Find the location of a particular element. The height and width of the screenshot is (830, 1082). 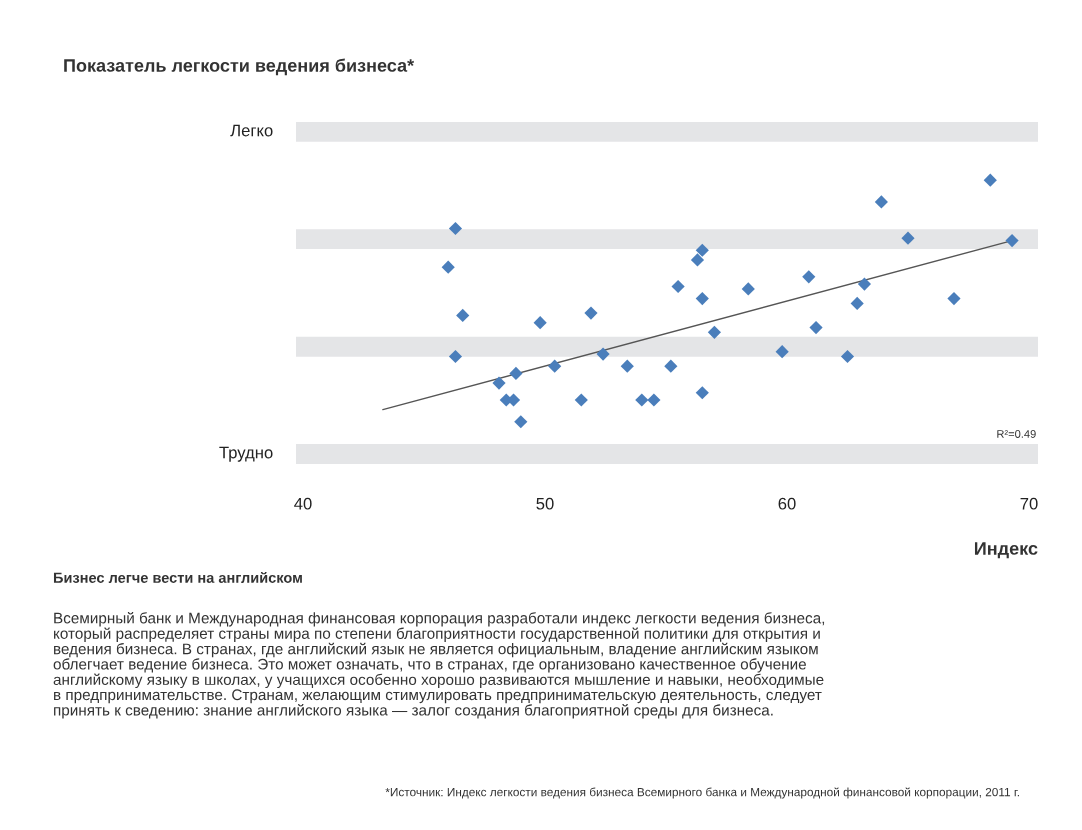

x-tick-label: 70 is located at coordinates (1029, 503).